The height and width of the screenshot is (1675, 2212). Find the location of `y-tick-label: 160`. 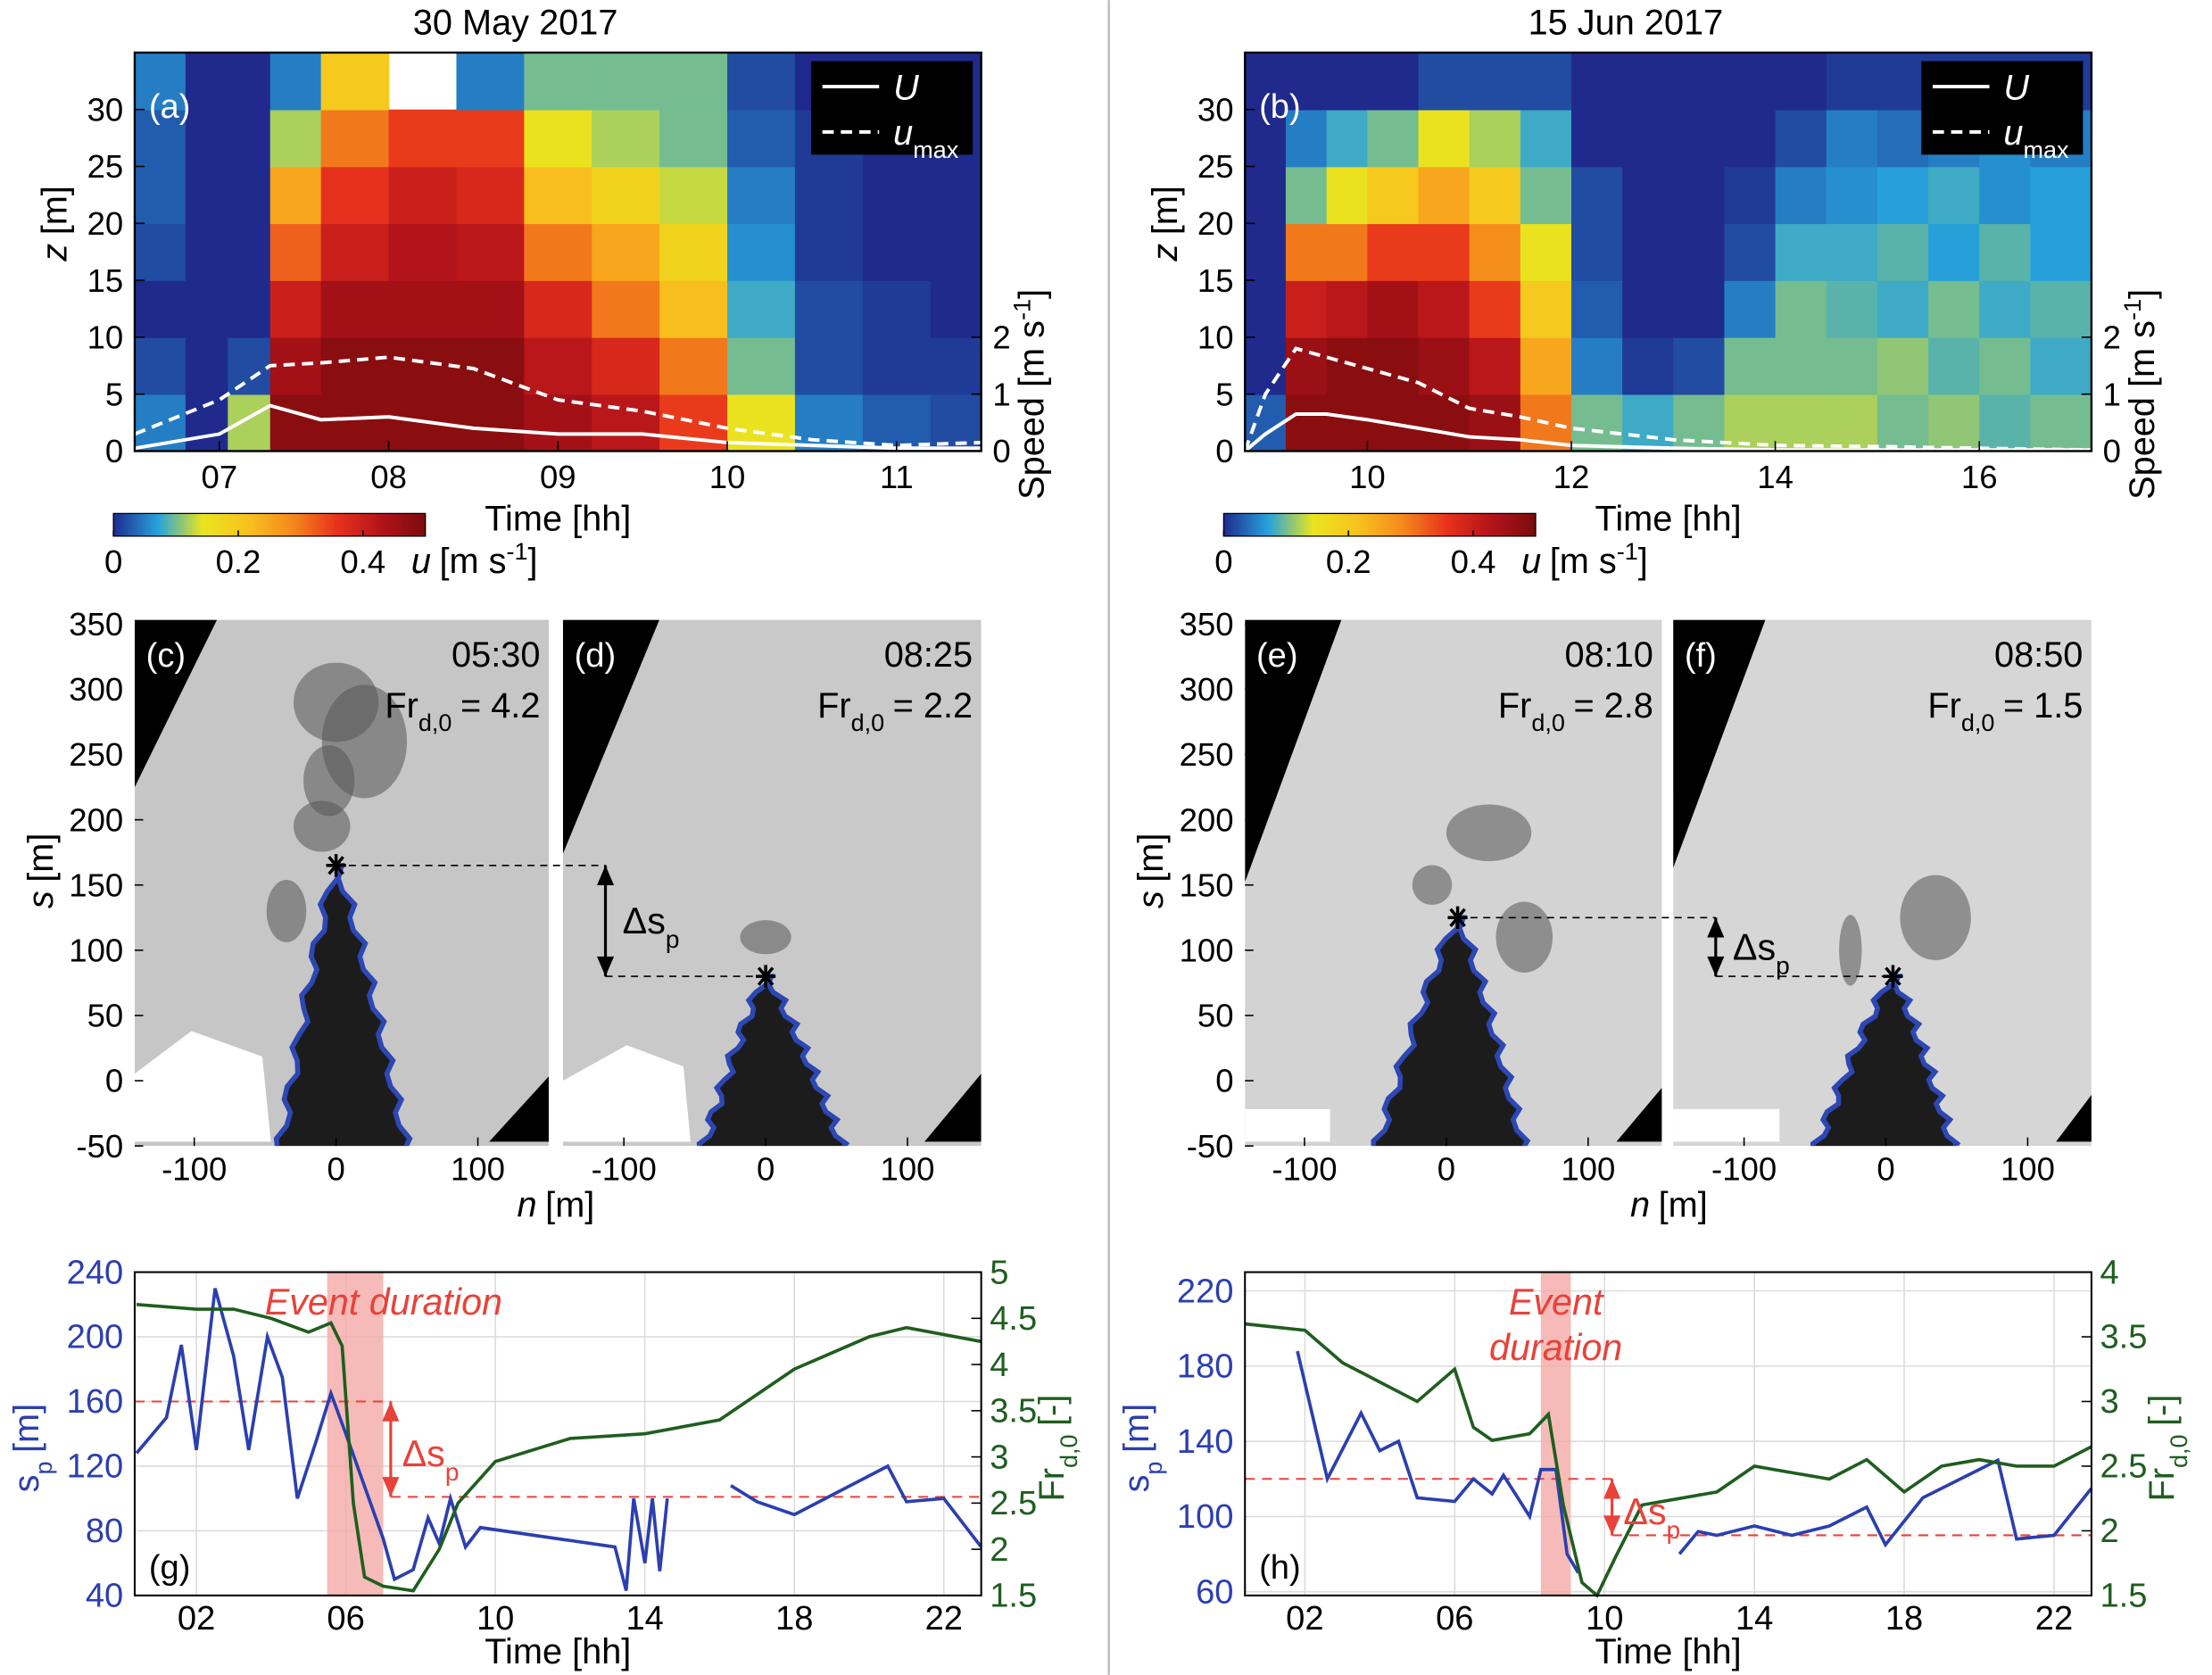

y-tick-label: 160 is located at coordinates (95, 1402).